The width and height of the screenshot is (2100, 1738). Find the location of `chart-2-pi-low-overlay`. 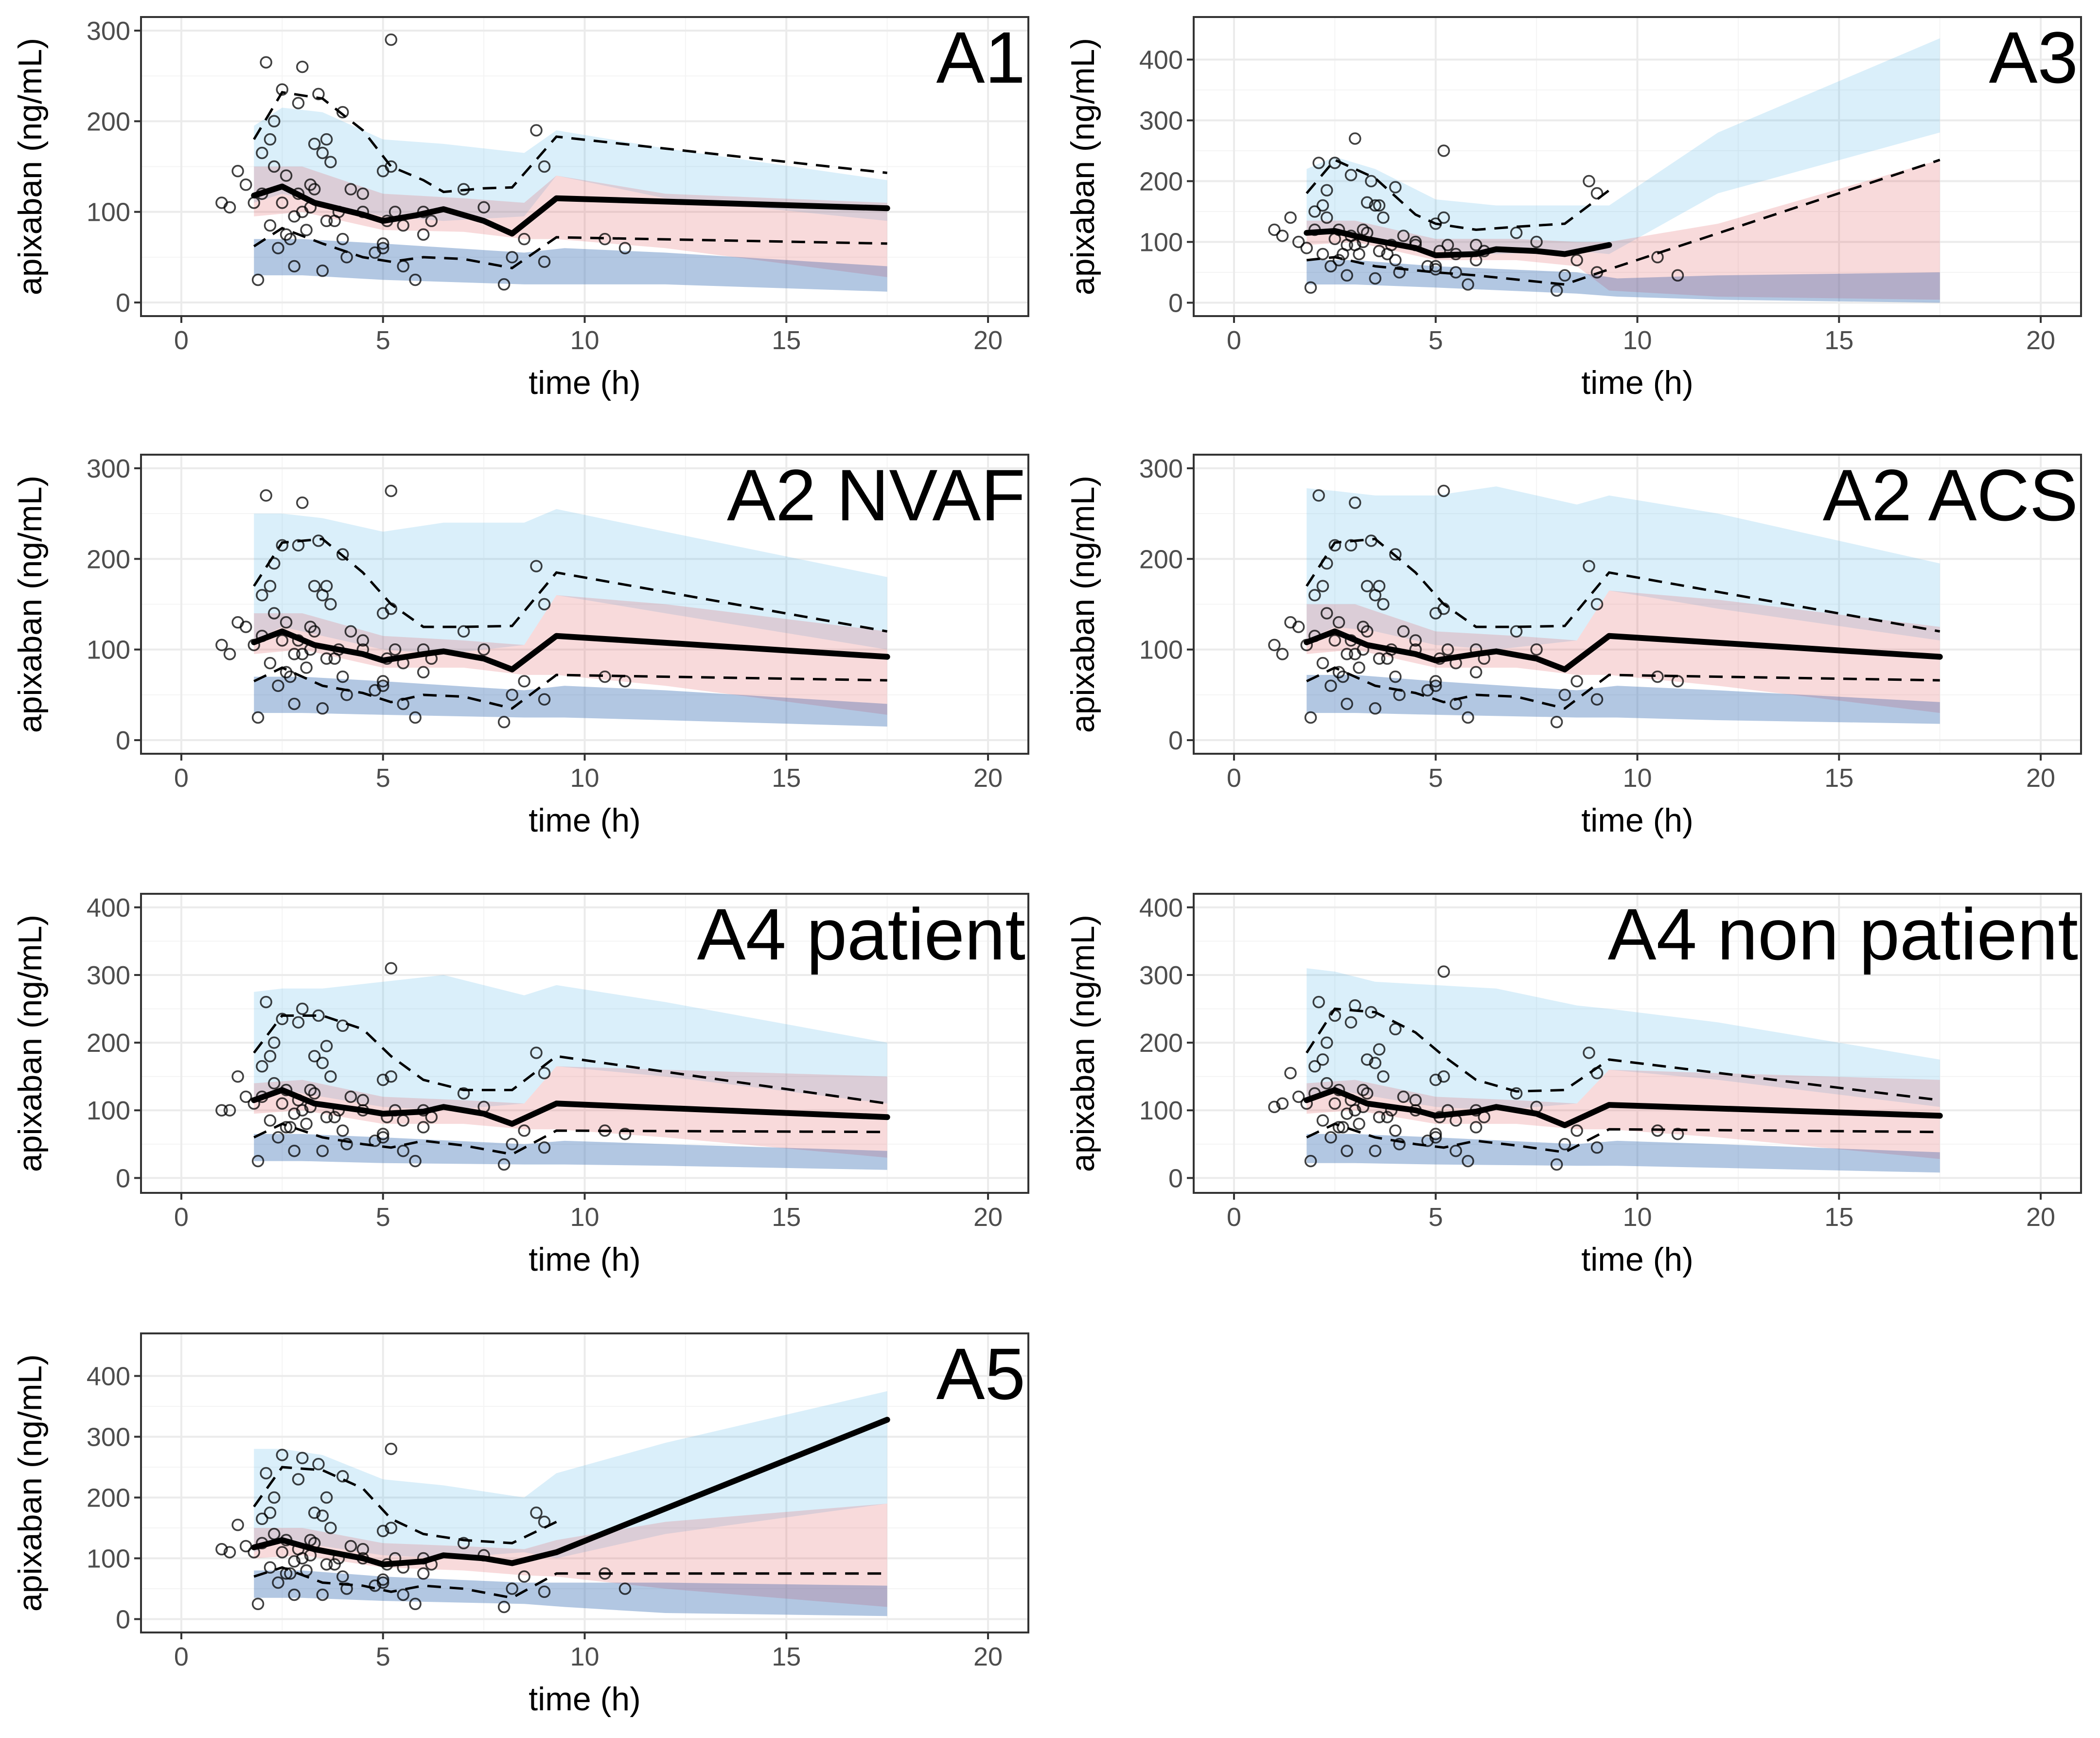

chart-2-pi-low-overlay is located at coordinates (1623, 282).